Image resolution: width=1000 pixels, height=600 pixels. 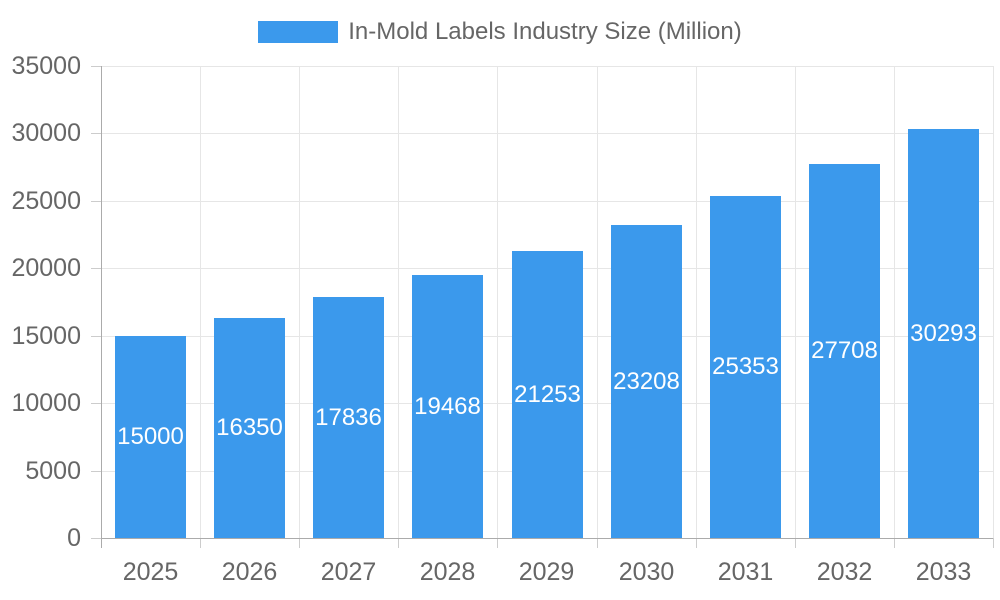 I want to click on x-axis-label: 2031, so click(x=745, y=572).